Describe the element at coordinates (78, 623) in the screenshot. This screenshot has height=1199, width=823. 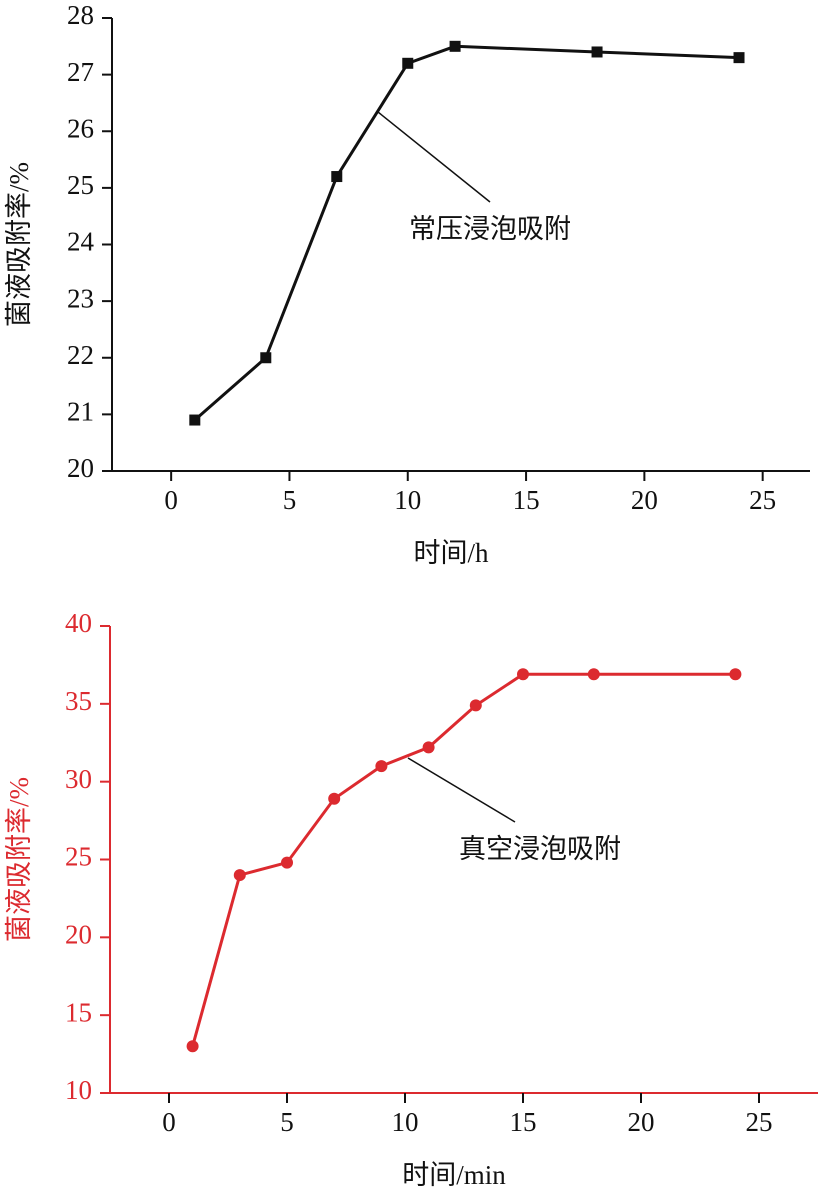
I see `y-tick-label: 40` at that location.